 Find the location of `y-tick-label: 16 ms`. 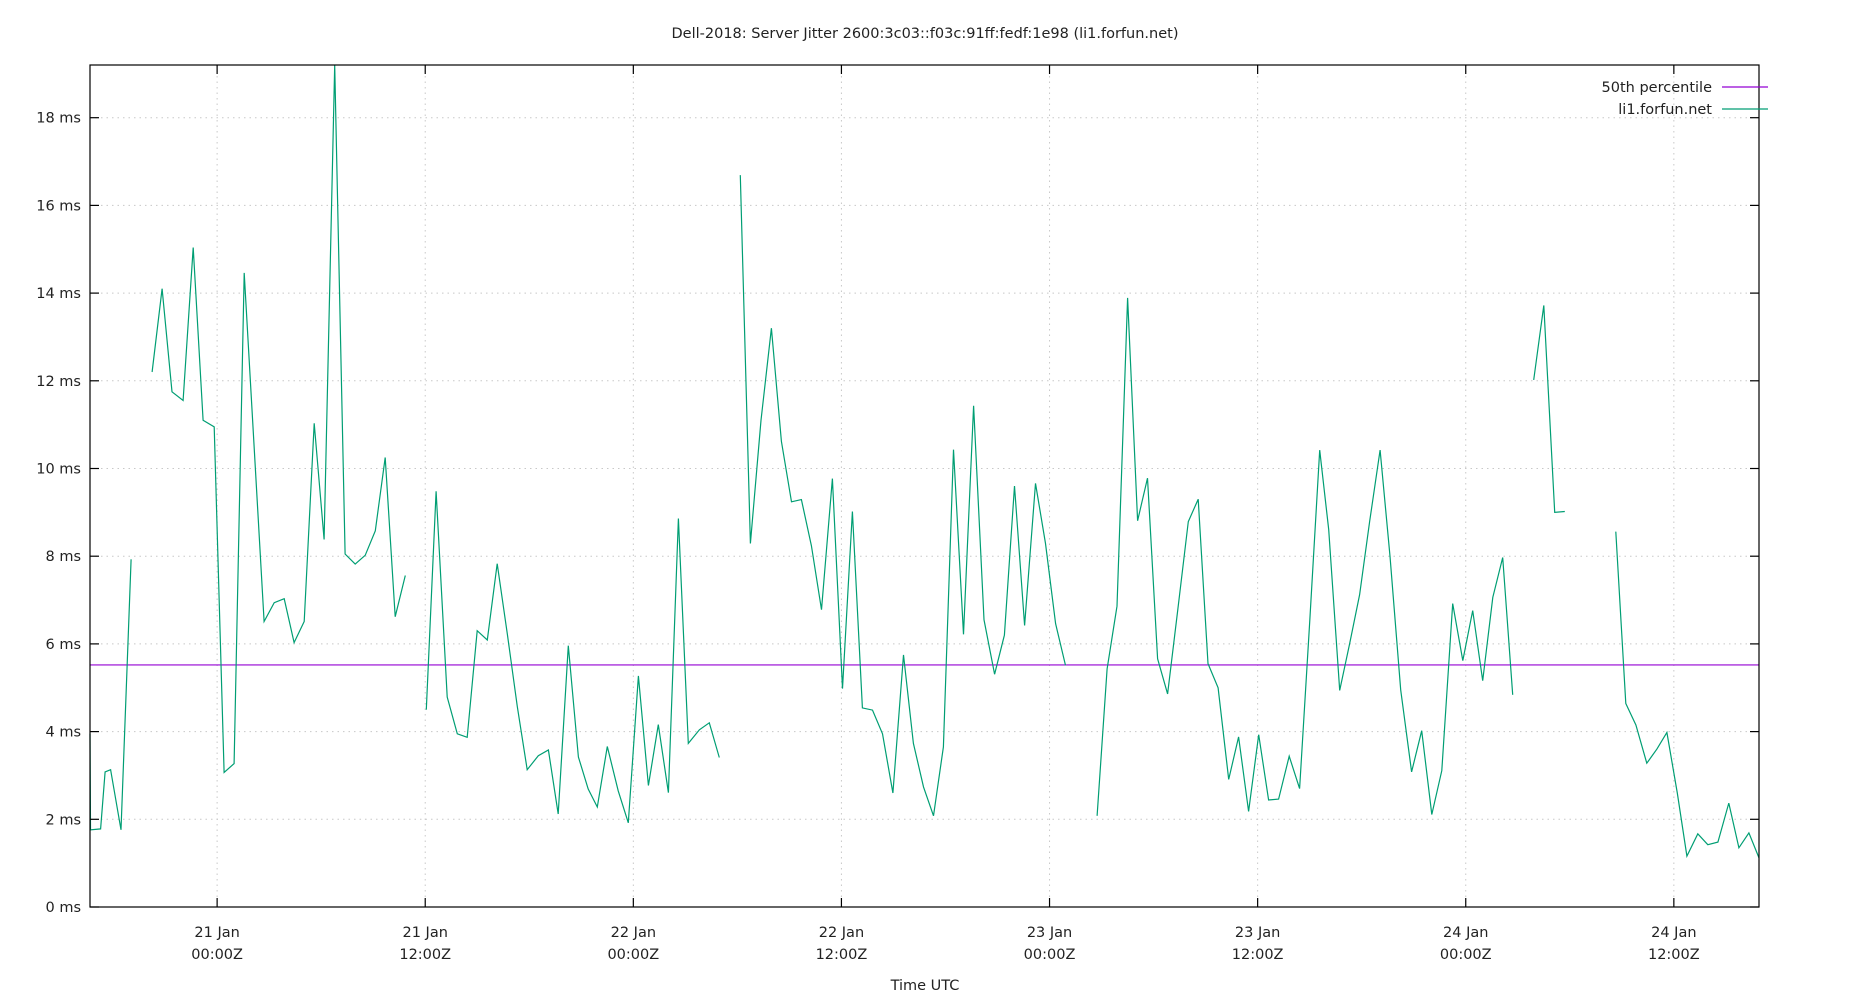

y-tick-label: 16 ms is located at coordinates (58, 206).